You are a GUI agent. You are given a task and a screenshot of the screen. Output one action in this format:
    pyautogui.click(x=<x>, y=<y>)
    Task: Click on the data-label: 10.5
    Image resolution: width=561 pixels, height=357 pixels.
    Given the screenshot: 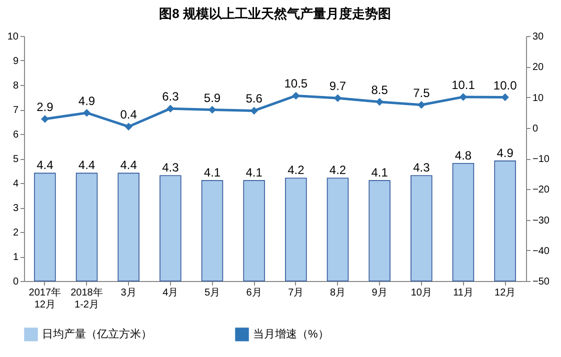 What is the action you would take?
    pyautogui.click(x=296, y=83)
    